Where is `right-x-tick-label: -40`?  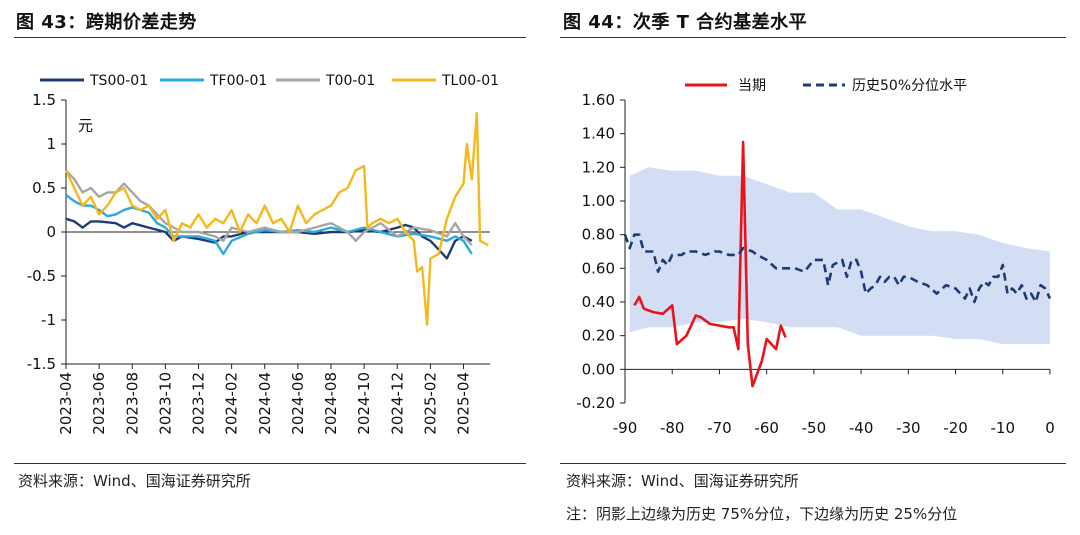
right-x-tick-label: -40 is located at coordinates (861, 428).